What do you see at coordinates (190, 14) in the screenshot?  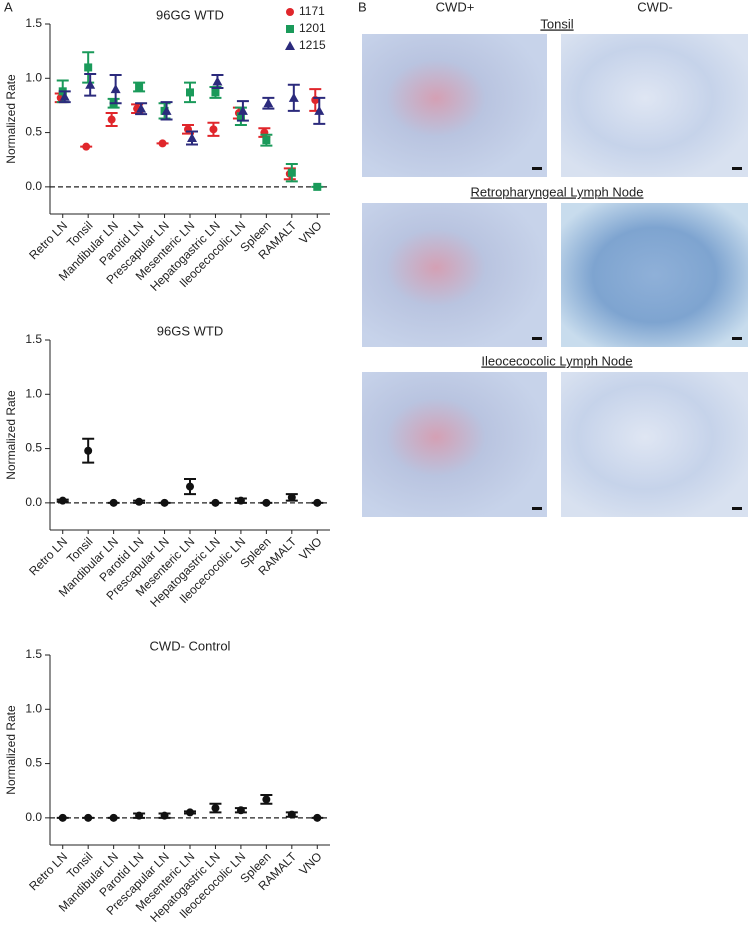 I see `chart-title: 96GG WTD` at bounding box center [190, 14].